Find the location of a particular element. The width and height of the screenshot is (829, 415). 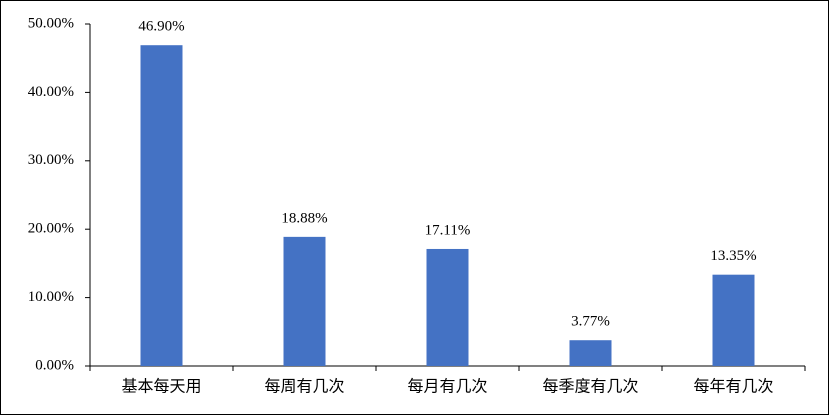

value-label: 46.90% is located at coordinates (161, 27).